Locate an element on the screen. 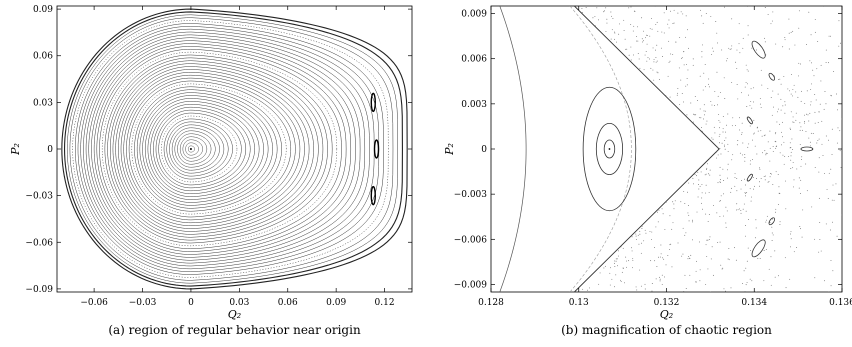 The height and width of the screenshot is (347, 852). x-tick-label: −0.03 is located at coordinates (143, 303).